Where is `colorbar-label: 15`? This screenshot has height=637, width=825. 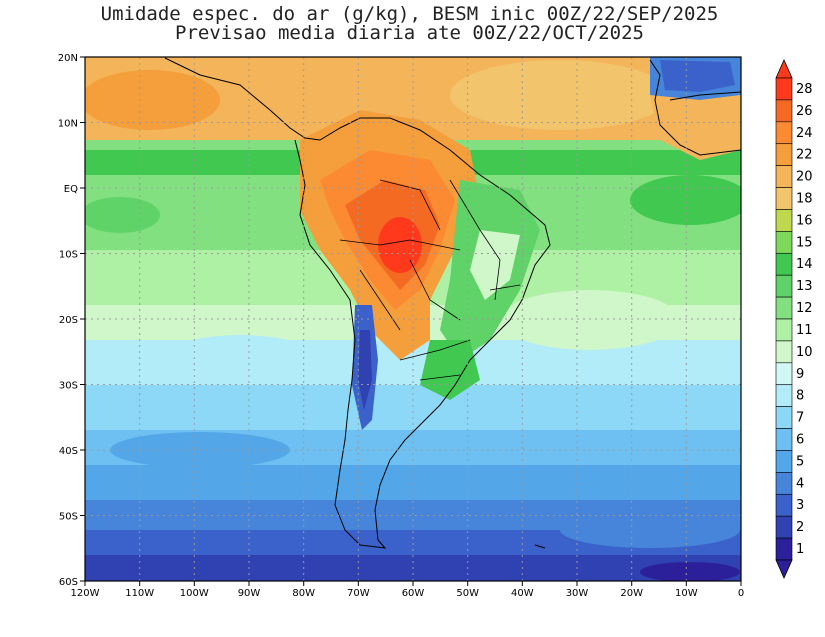
colorbar-label: 15 is located at coordinates (804, 242).